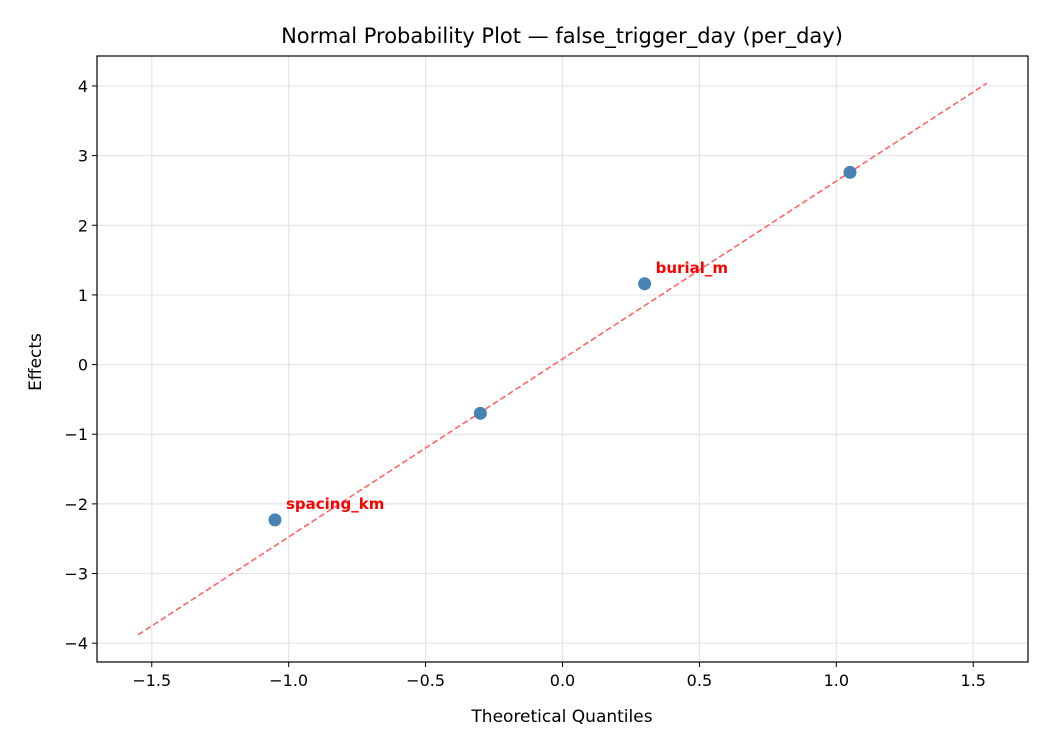  I want to click on x-tick-label: 0.0, so click(562, 680).